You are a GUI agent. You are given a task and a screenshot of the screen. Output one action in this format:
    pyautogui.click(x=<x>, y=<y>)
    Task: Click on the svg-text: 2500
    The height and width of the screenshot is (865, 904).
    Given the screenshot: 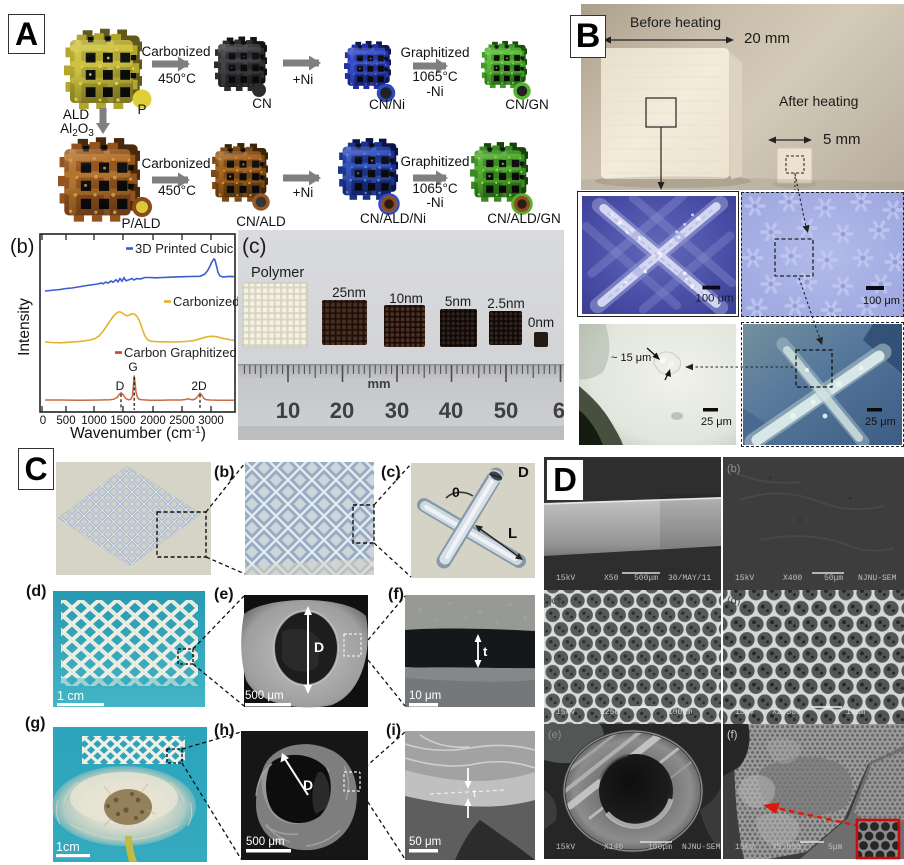 What is the action you would take?
    pyautogui.click(x=182, y=421)
    